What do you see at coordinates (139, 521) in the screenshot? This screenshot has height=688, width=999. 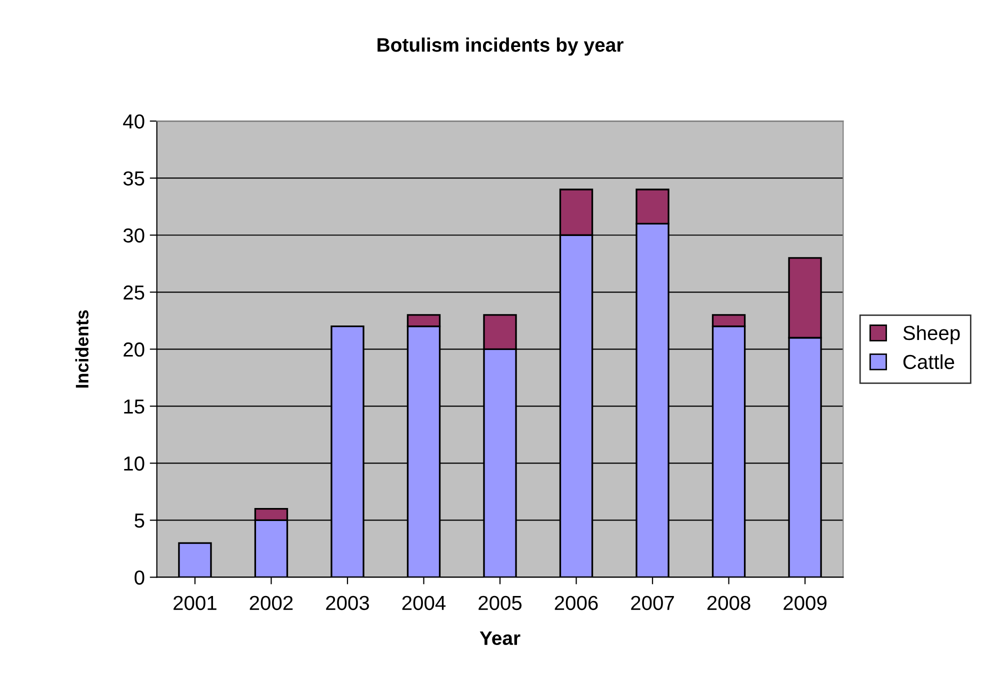 I see `y-tick-label: 5` at bounding box center [139, 521].